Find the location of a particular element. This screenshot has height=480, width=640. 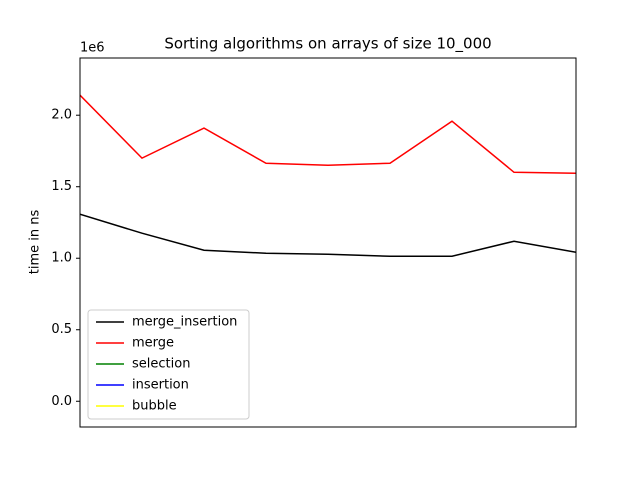

offset-label: 1e6 is located at coordinates (92, 48).